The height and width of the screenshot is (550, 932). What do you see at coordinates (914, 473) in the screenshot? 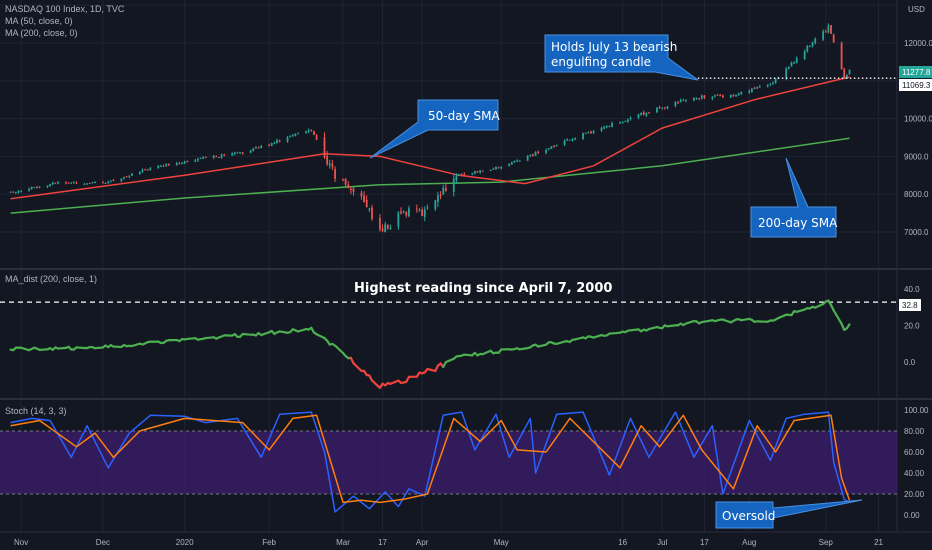
I see `stoch-tick-label: 40.00` at bounding box center [914, 473].